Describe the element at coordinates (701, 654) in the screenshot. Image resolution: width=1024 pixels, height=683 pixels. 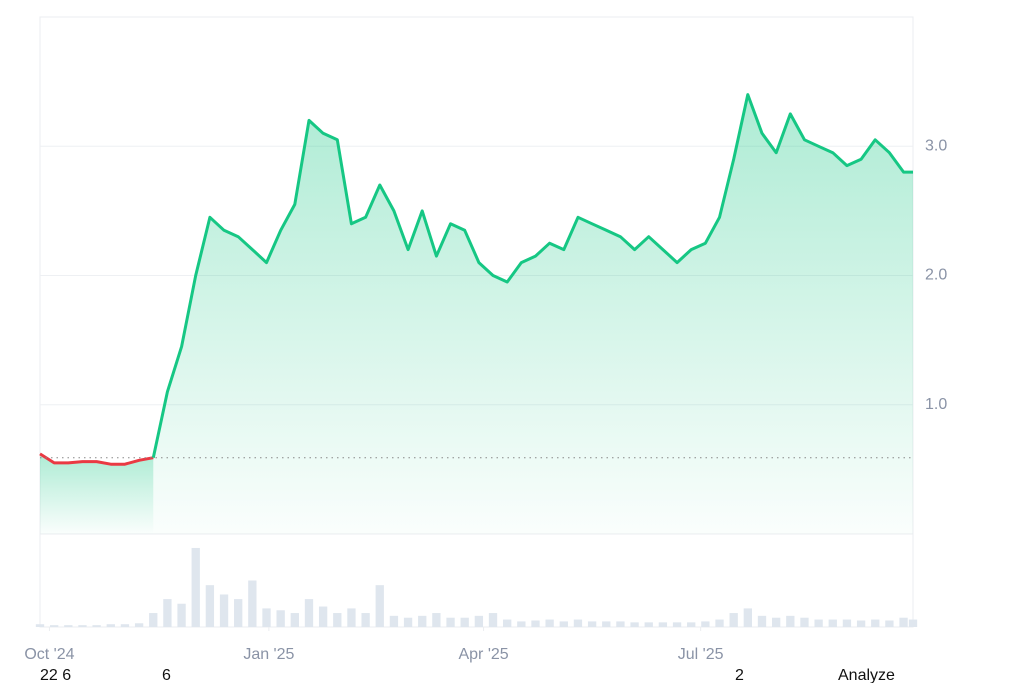
I see `x-tick-label: Jul '25` at that location.